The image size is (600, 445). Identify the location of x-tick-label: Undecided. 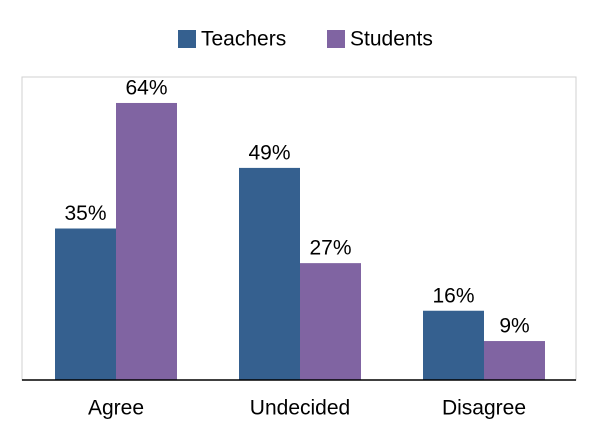
(300, 408).